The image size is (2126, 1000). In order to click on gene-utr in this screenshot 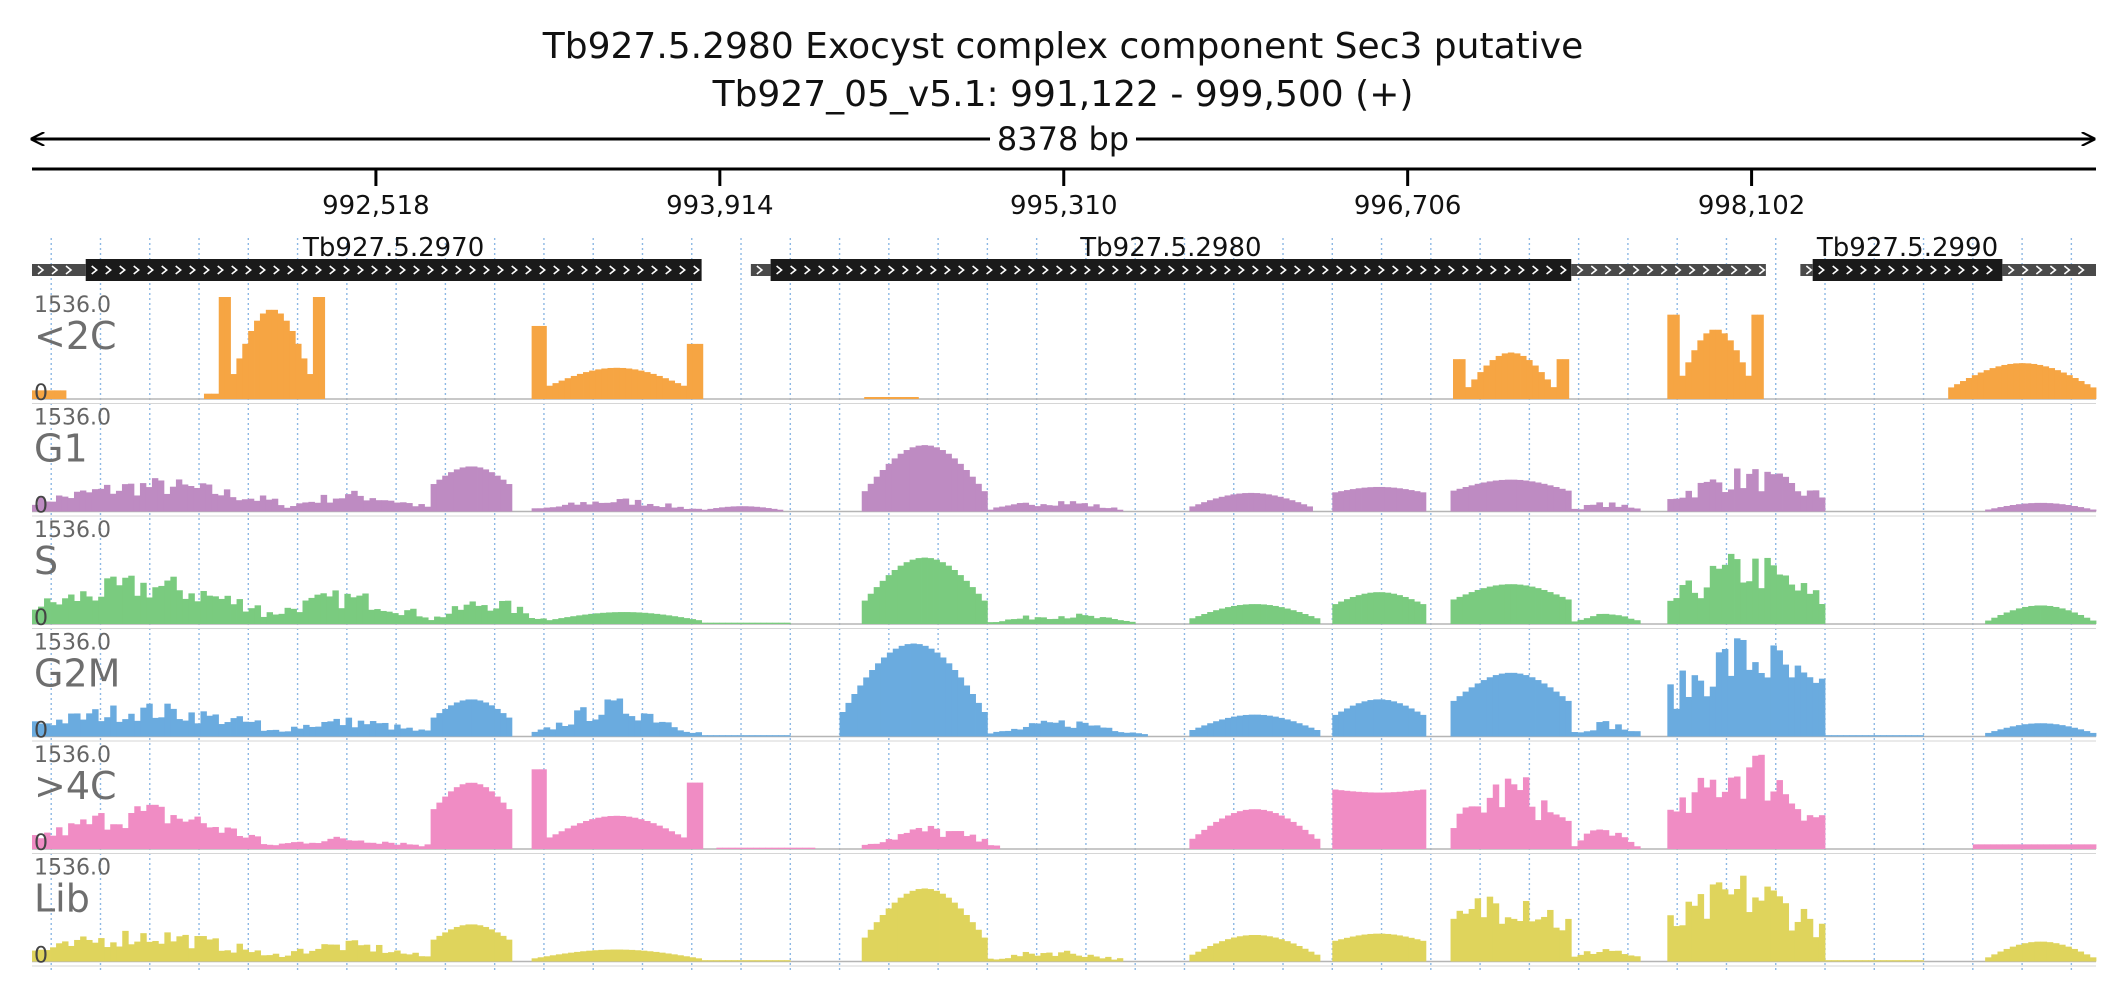, I will do `click(2049, 270)`.